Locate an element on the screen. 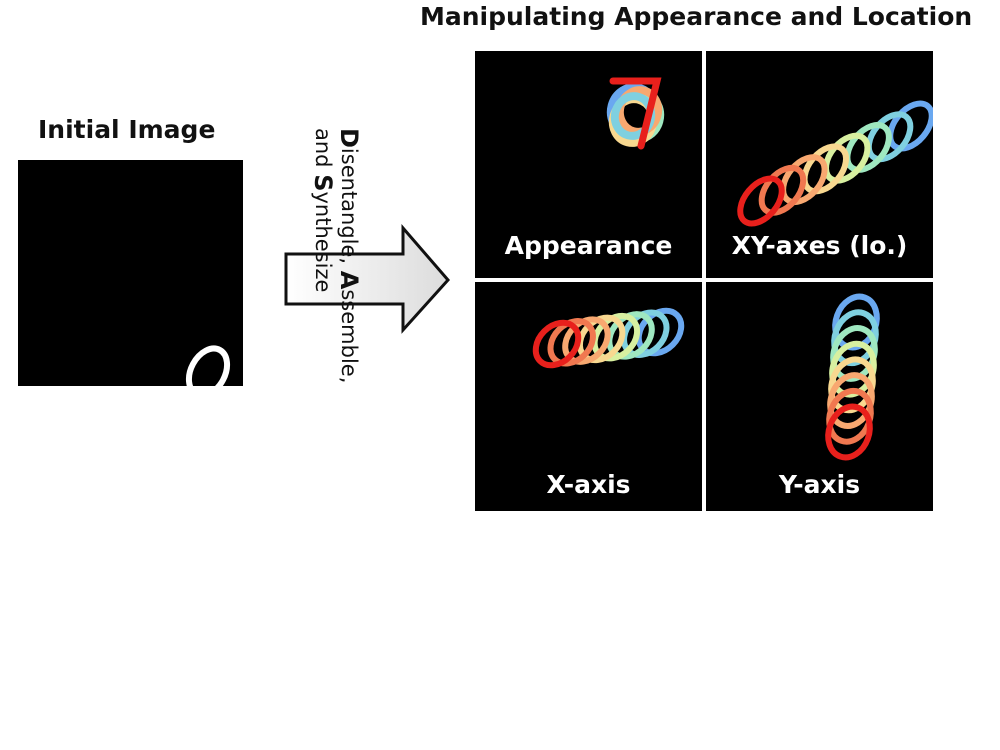 The image size is (1000, 750). appearance-sweep is located at coordinates (635, 113).